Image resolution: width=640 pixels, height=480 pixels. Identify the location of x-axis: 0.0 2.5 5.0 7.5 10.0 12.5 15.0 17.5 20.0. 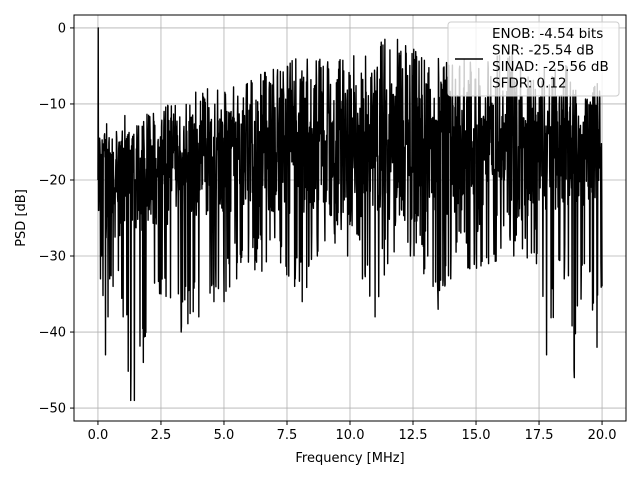
(352, 432).